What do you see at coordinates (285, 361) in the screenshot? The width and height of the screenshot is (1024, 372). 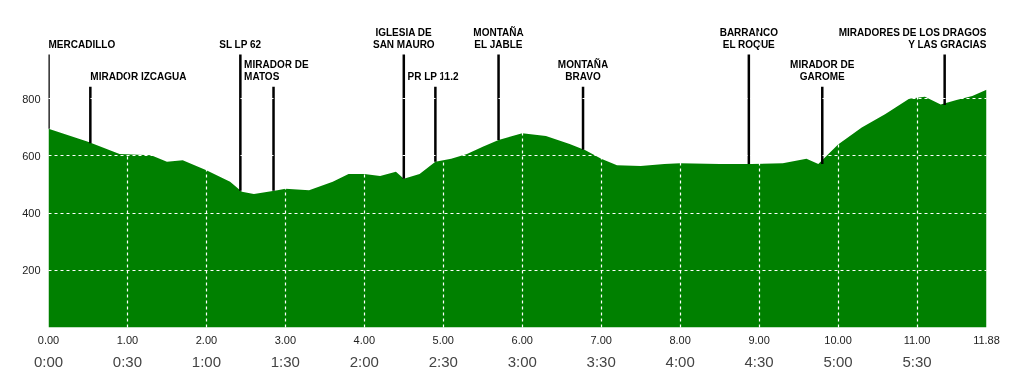 I see `x2-tick-label: 1:30` at bounding box center [285, 361].